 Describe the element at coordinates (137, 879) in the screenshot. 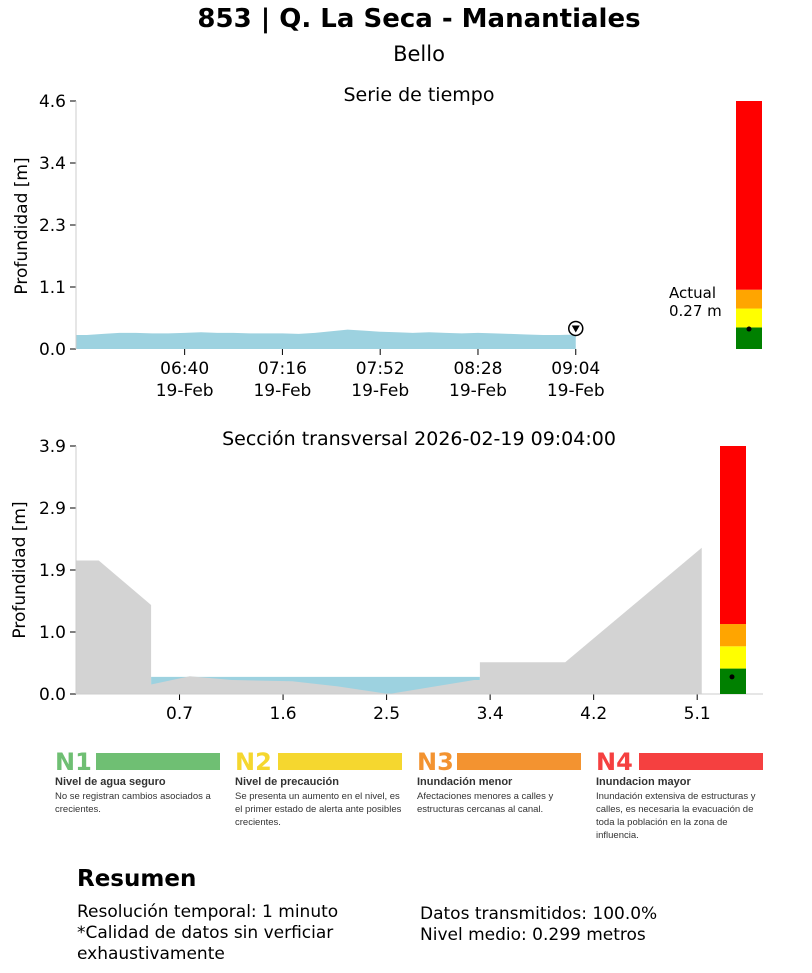

I see `resumen-title: Resumen` at that location.